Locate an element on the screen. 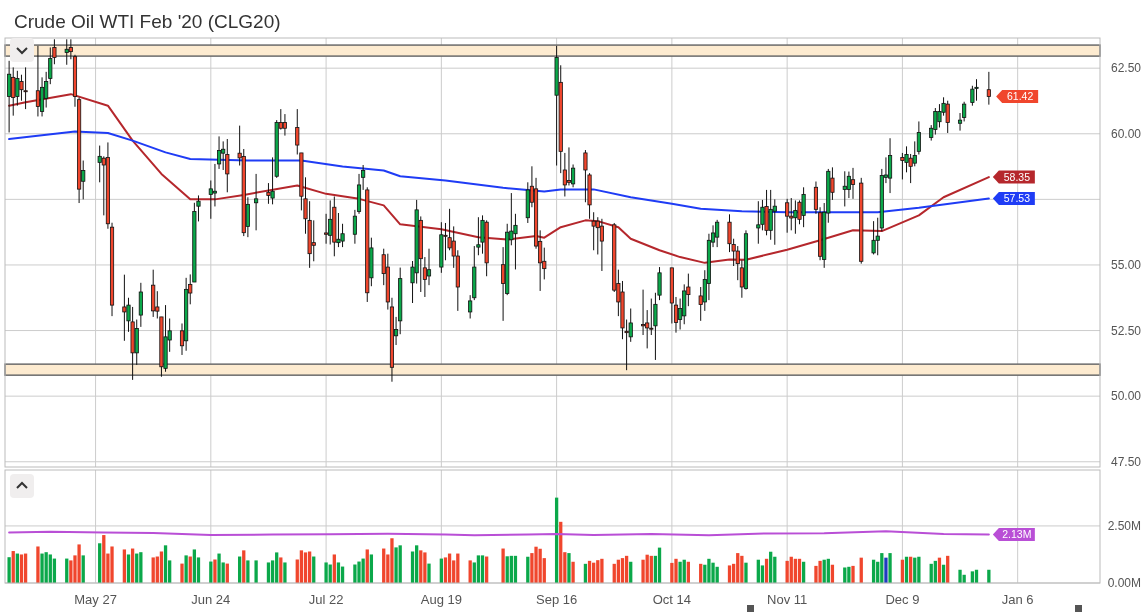 Image resolution: width=1145 pixels, height=613 pixels. chart-title: Crude Oil WTI Feb '20 (CLG20) is located at coordinates (147, 21).